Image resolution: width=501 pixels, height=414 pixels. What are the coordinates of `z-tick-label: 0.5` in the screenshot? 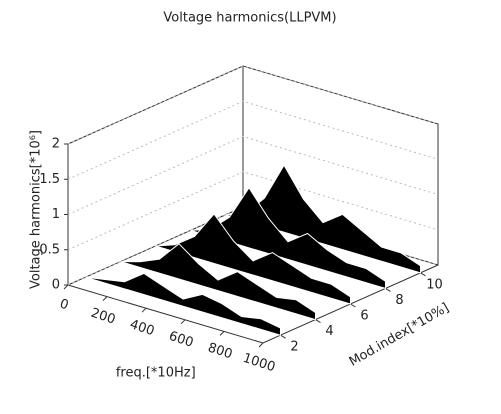 It's located at (49, 249).